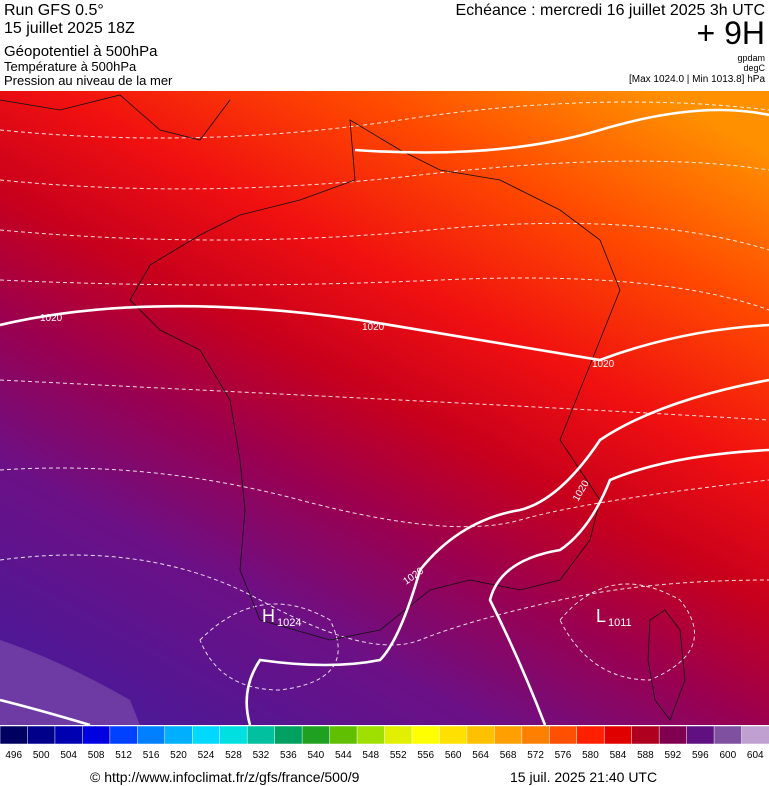 The image size is (769, 786). What do you see at coordinates (69, 28) in the screenshot?
I see `run-date: 15 juillet 2025 18Z` at bounding box center [69, 28].